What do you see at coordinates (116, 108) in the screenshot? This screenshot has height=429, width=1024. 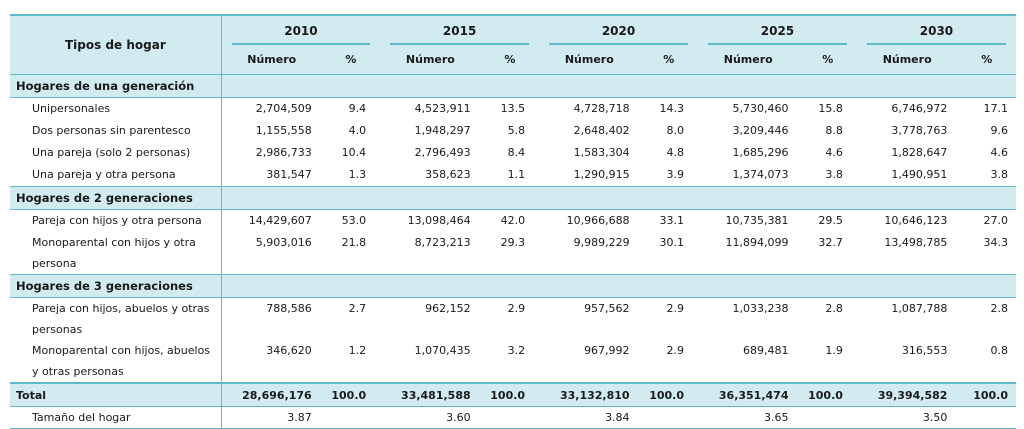 I see `row-label: Unipersonales` at bounding box center [116, 108].